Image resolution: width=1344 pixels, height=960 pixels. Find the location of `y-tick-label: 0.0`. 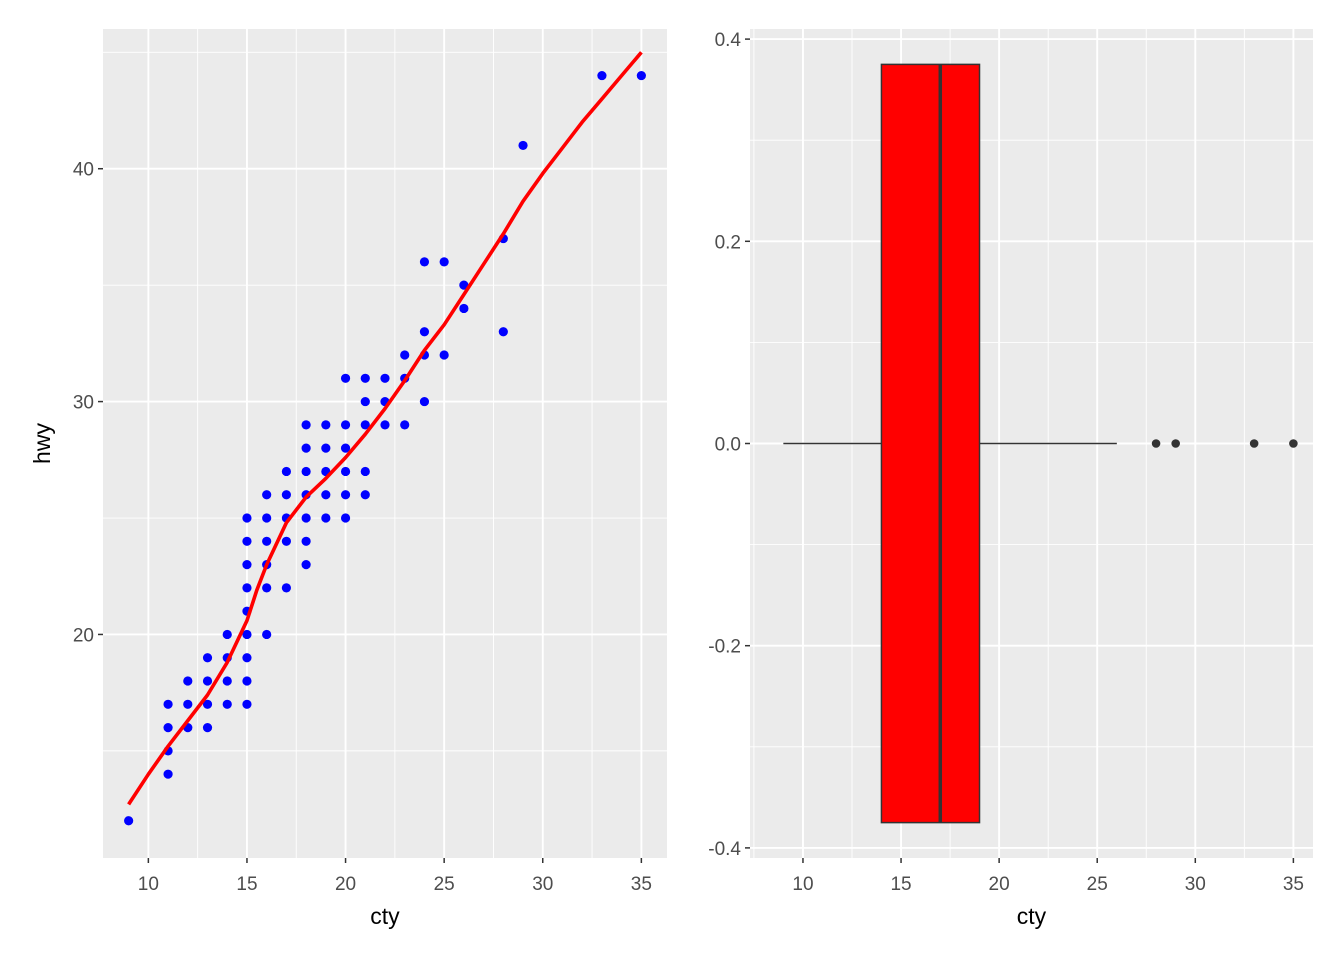

y-tick-label: 0.0 is located at coordinates (728, 445).